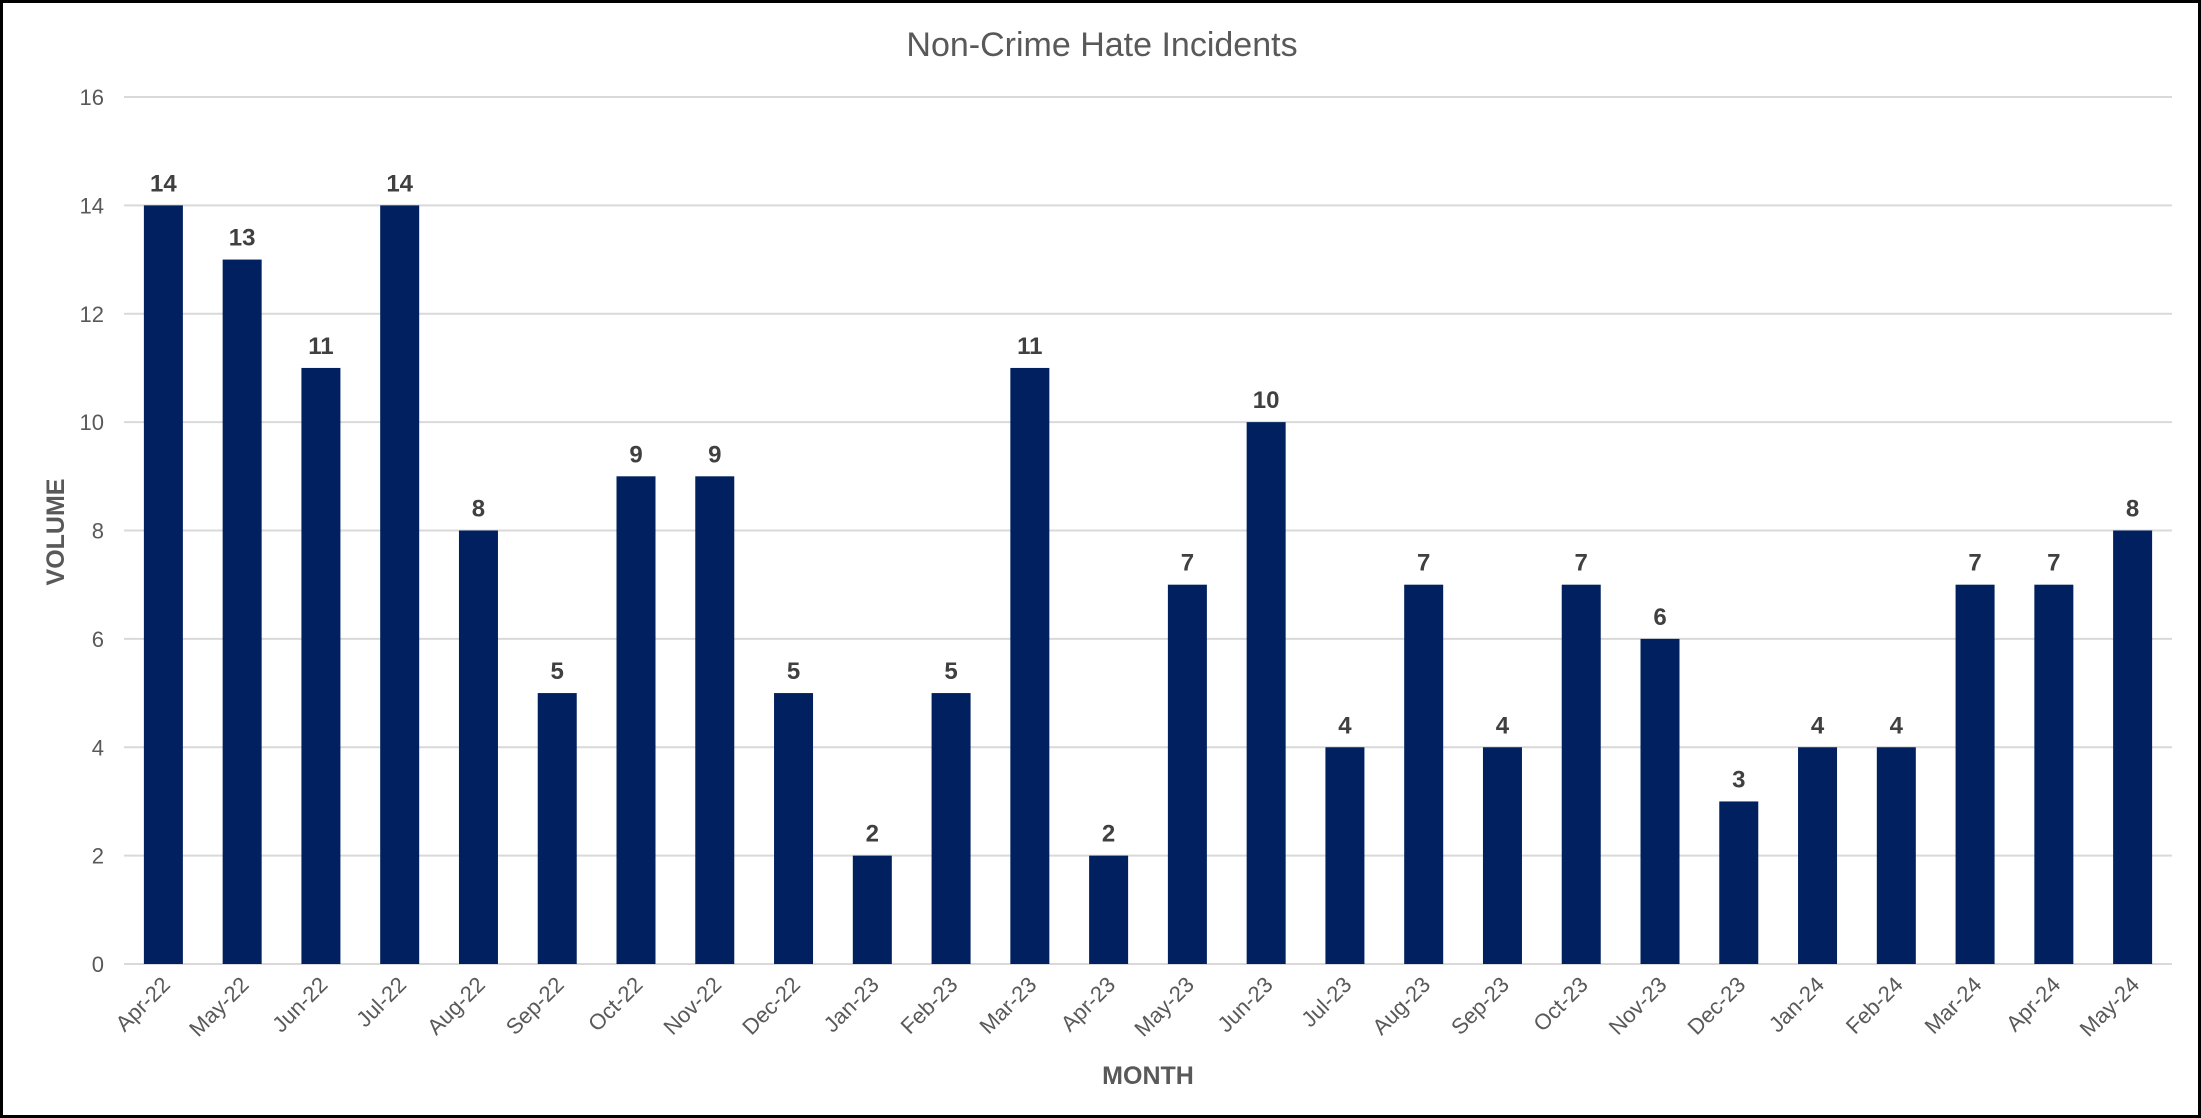  I want to click on x-tick-label: Jan-23, so click(851, 1004).